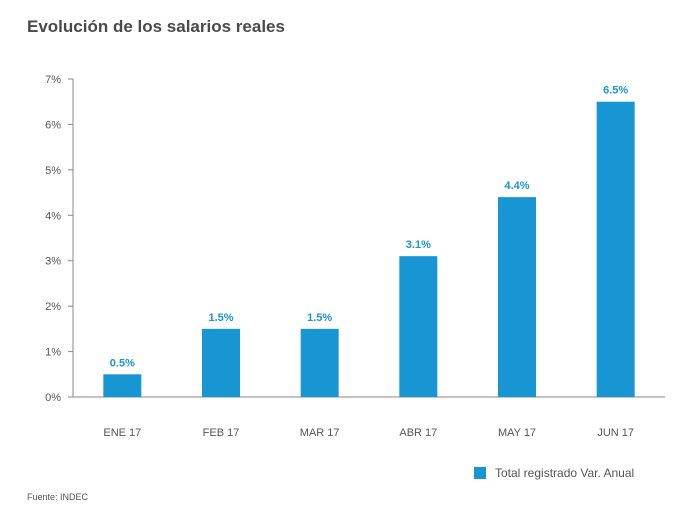  What do you see at coordinates (369, 417) in the screenshot?
I see `x-axis: ENE 17 FEB 17 MAR 17 ABR 17 MAY 17 JUN 17` at bounding box center [369, 417].